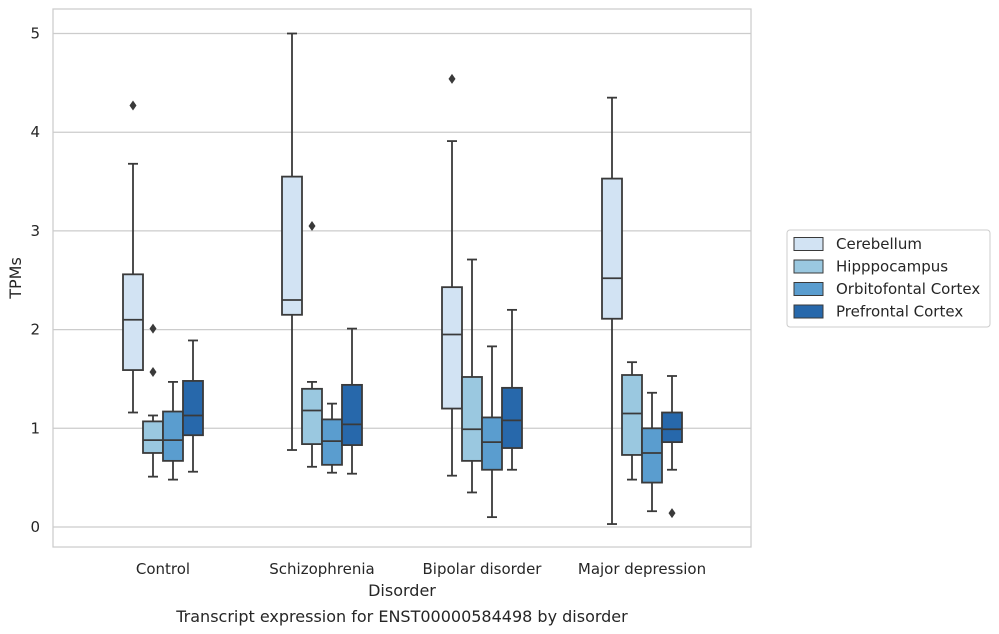 This screenshot has height=634, width=999. Describe the element at coordinates (879, 244) in the screenshot. I see `legend-label: Cerebellum` at that location.